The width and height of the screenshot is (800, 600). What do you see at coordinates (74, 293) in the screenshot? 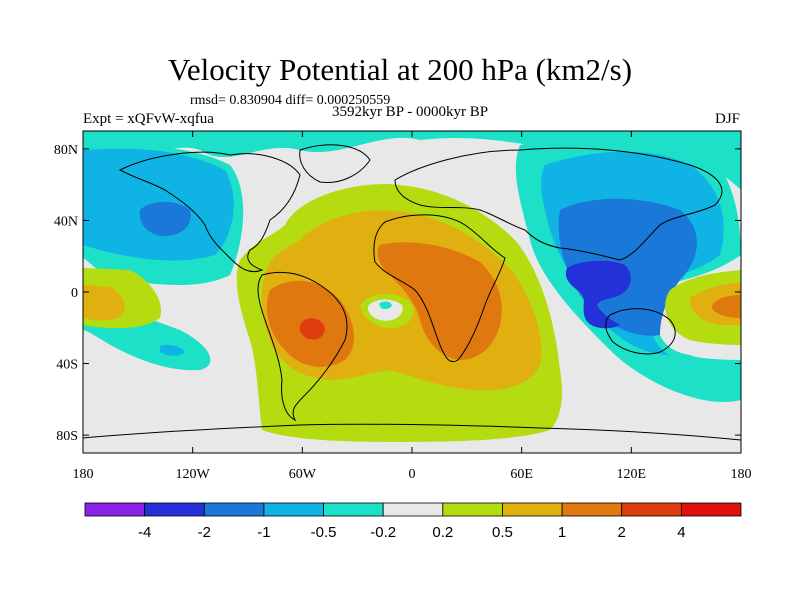
I see `y-tick-label: 0` at bounding box center [74, 293].